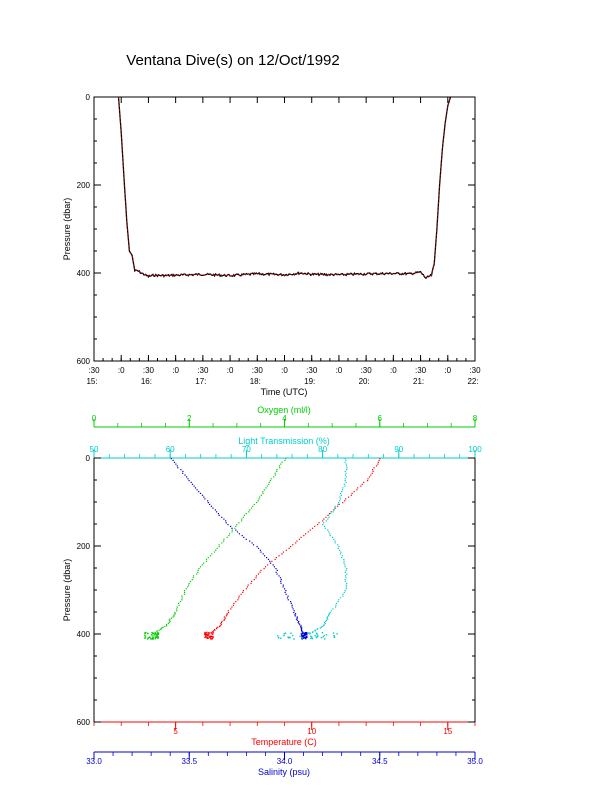 This screenshot has height=785, width=612. I want to click on bottom-ytick-label: 400, so click(84, 634).